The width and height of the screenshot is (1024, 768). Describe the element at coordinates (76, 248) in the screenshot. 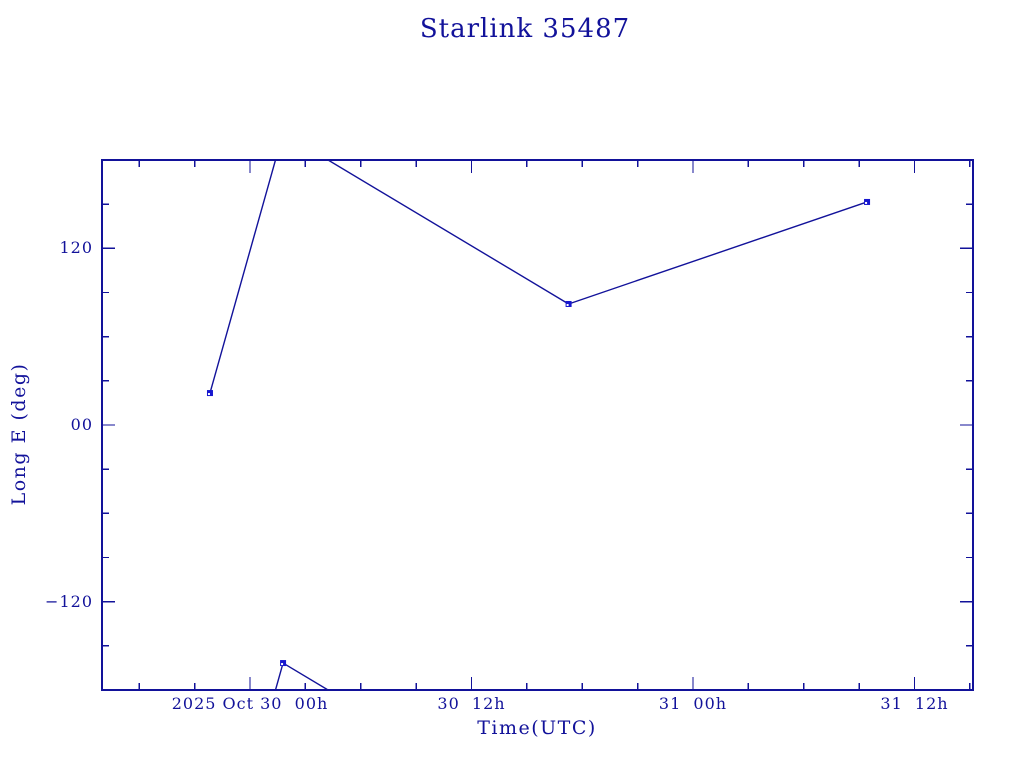

I see `y-tick-label: 120` at that location.